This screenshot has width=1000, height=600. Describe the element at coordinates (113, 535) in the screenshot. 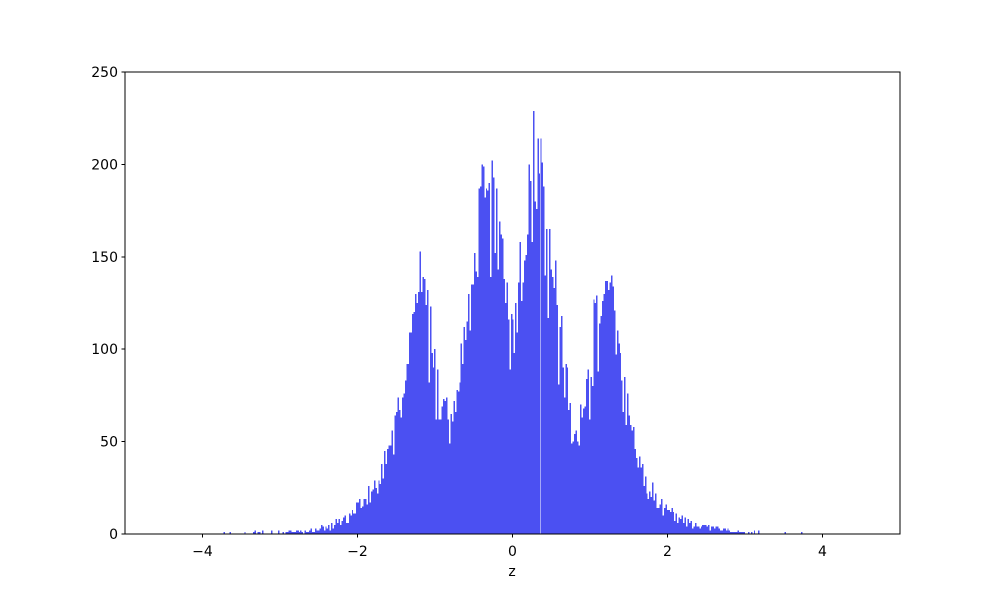

I see `y-tick-label: 0` at that location.